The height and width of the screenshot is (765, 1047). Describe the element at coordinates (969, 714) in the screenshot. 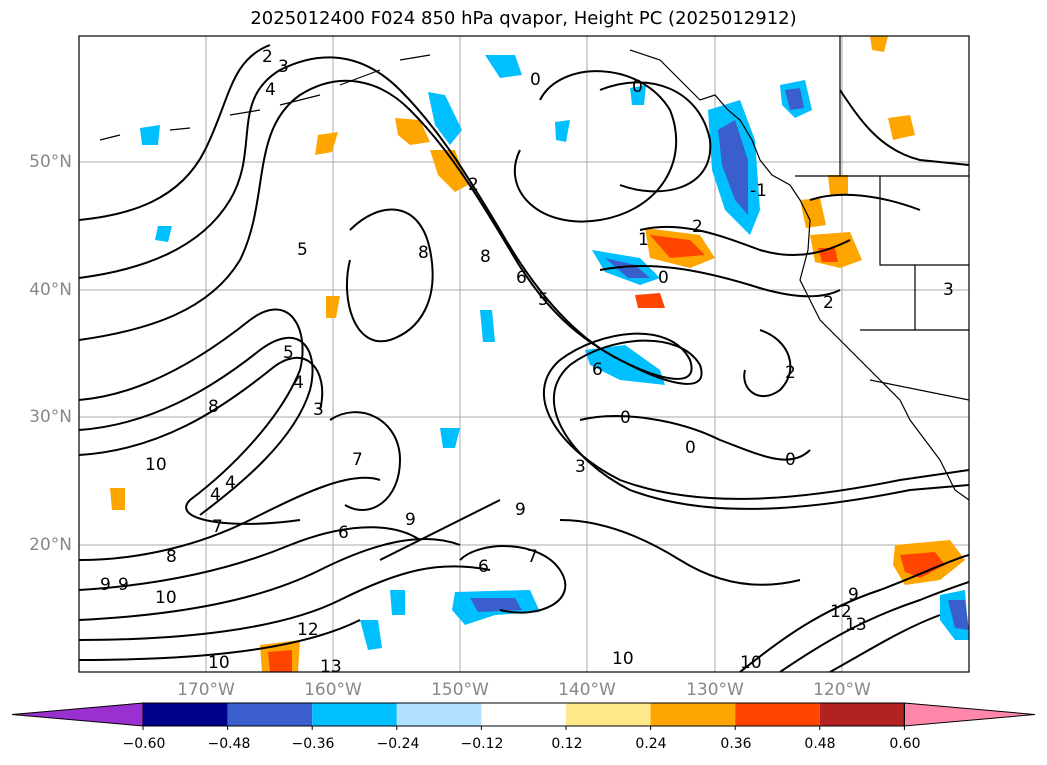

I see `colorbar-extend-max` at that location.